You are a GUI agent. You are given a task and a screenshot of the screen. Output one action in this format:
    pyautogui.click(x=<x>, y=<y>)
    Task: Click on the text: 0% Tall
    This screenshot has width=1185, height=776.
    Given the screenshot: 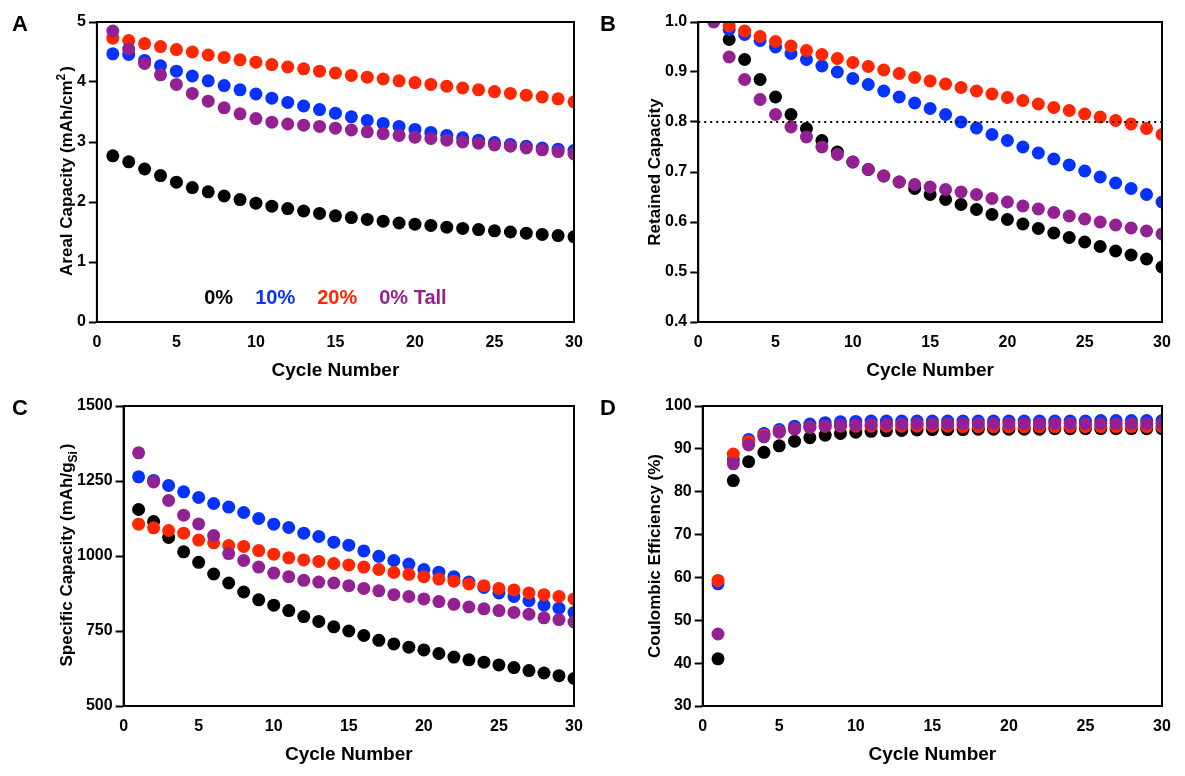 What is the action you would take?
    pyautogui.click(x=413, y=297)
    